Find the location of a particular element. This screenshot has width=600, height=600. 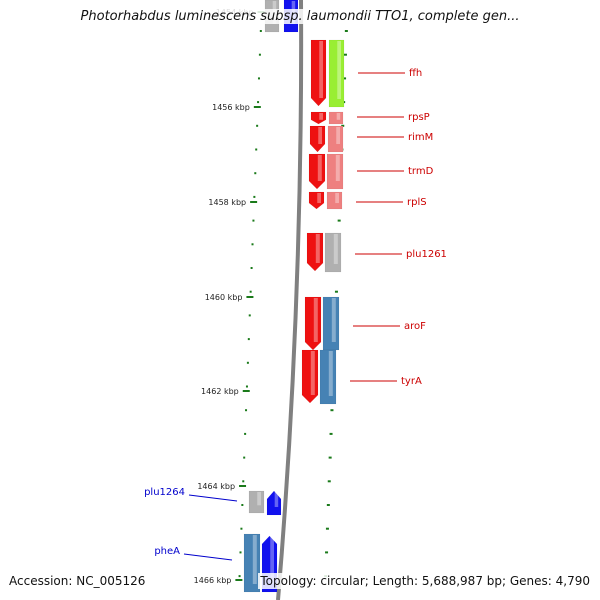

gene-plu1264-arrow is located at coordinates (274, 503).